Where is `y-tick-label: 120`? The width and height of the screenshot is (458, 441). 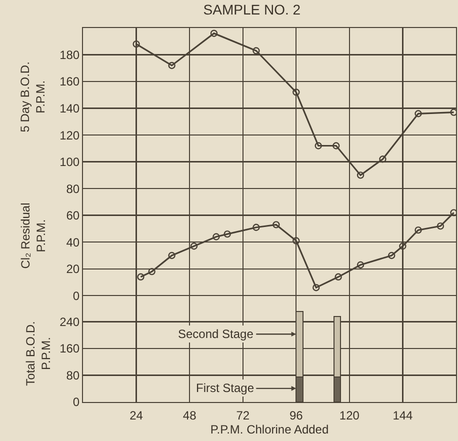 y-tick-label: 120 is located at coordinates (70, 135).